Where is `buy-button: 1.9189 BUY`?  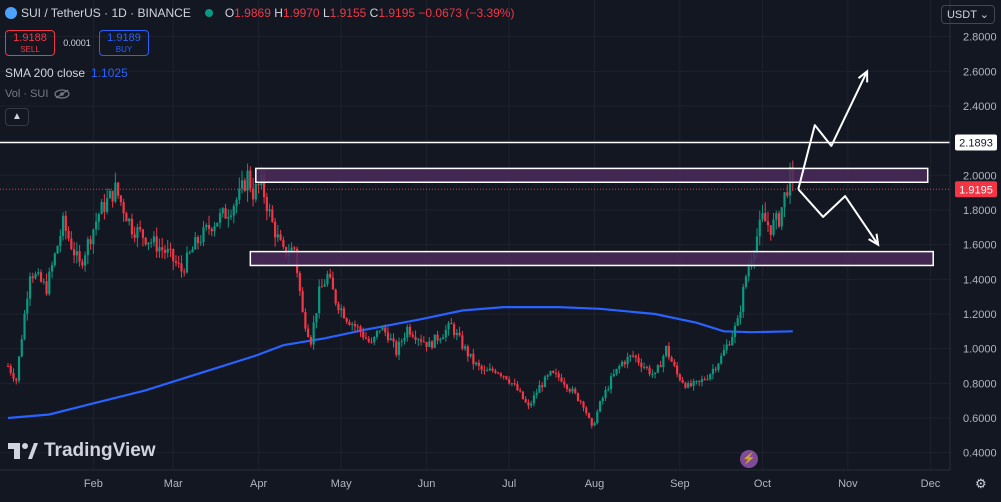 buy-button: 1.9189 BUY is located at coordinates (124, 43).